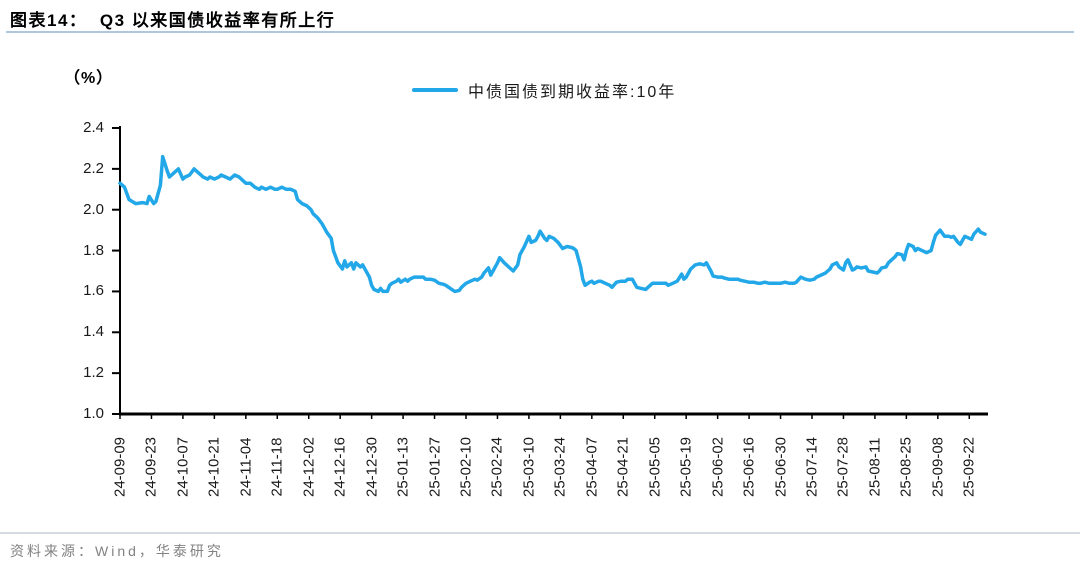 Image resolution: width=1080 pixels, height=565 pixels. What do you see at coordinates (277, 467) in the screenshot?
I see `x-tick-label: 24-11-18` at bounding box center [277, 467].